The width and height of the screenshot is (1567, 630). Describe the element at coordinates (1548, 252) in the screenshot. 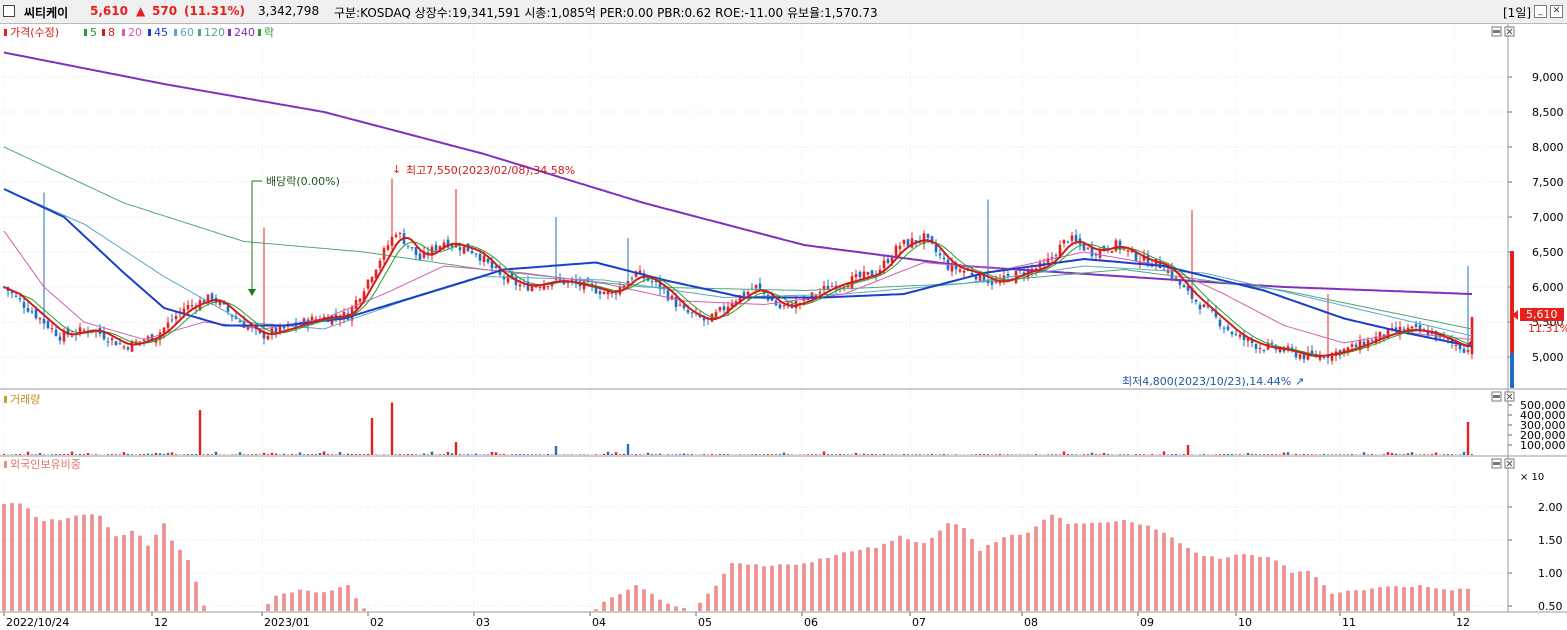

I see `price-tick-label: 6,500` at that location.